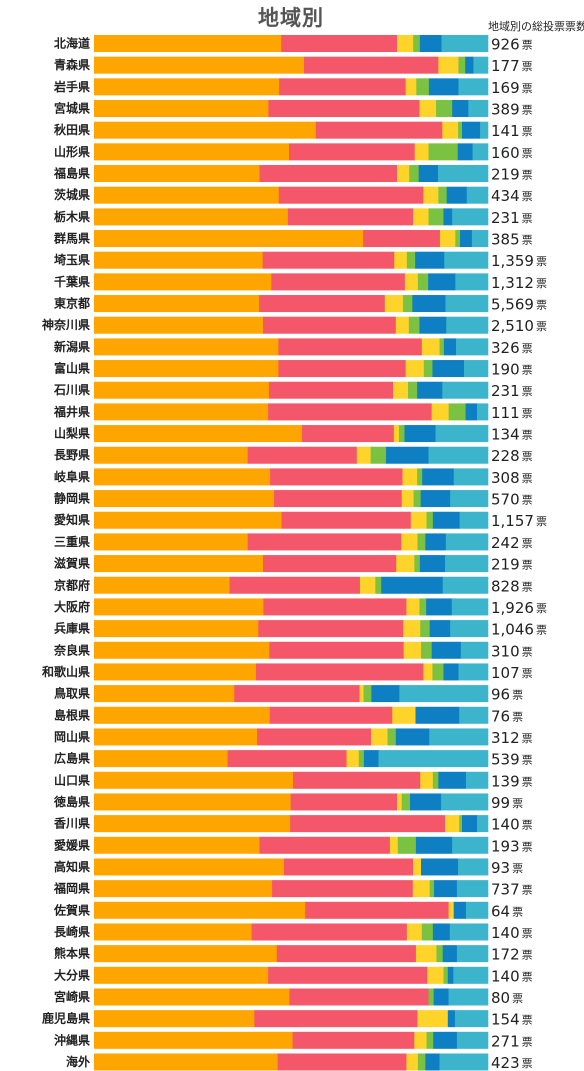  Describe the element at coordinates (519, 326) in the screenshot. I see `total-votes-label: 2,510 票` at that location.